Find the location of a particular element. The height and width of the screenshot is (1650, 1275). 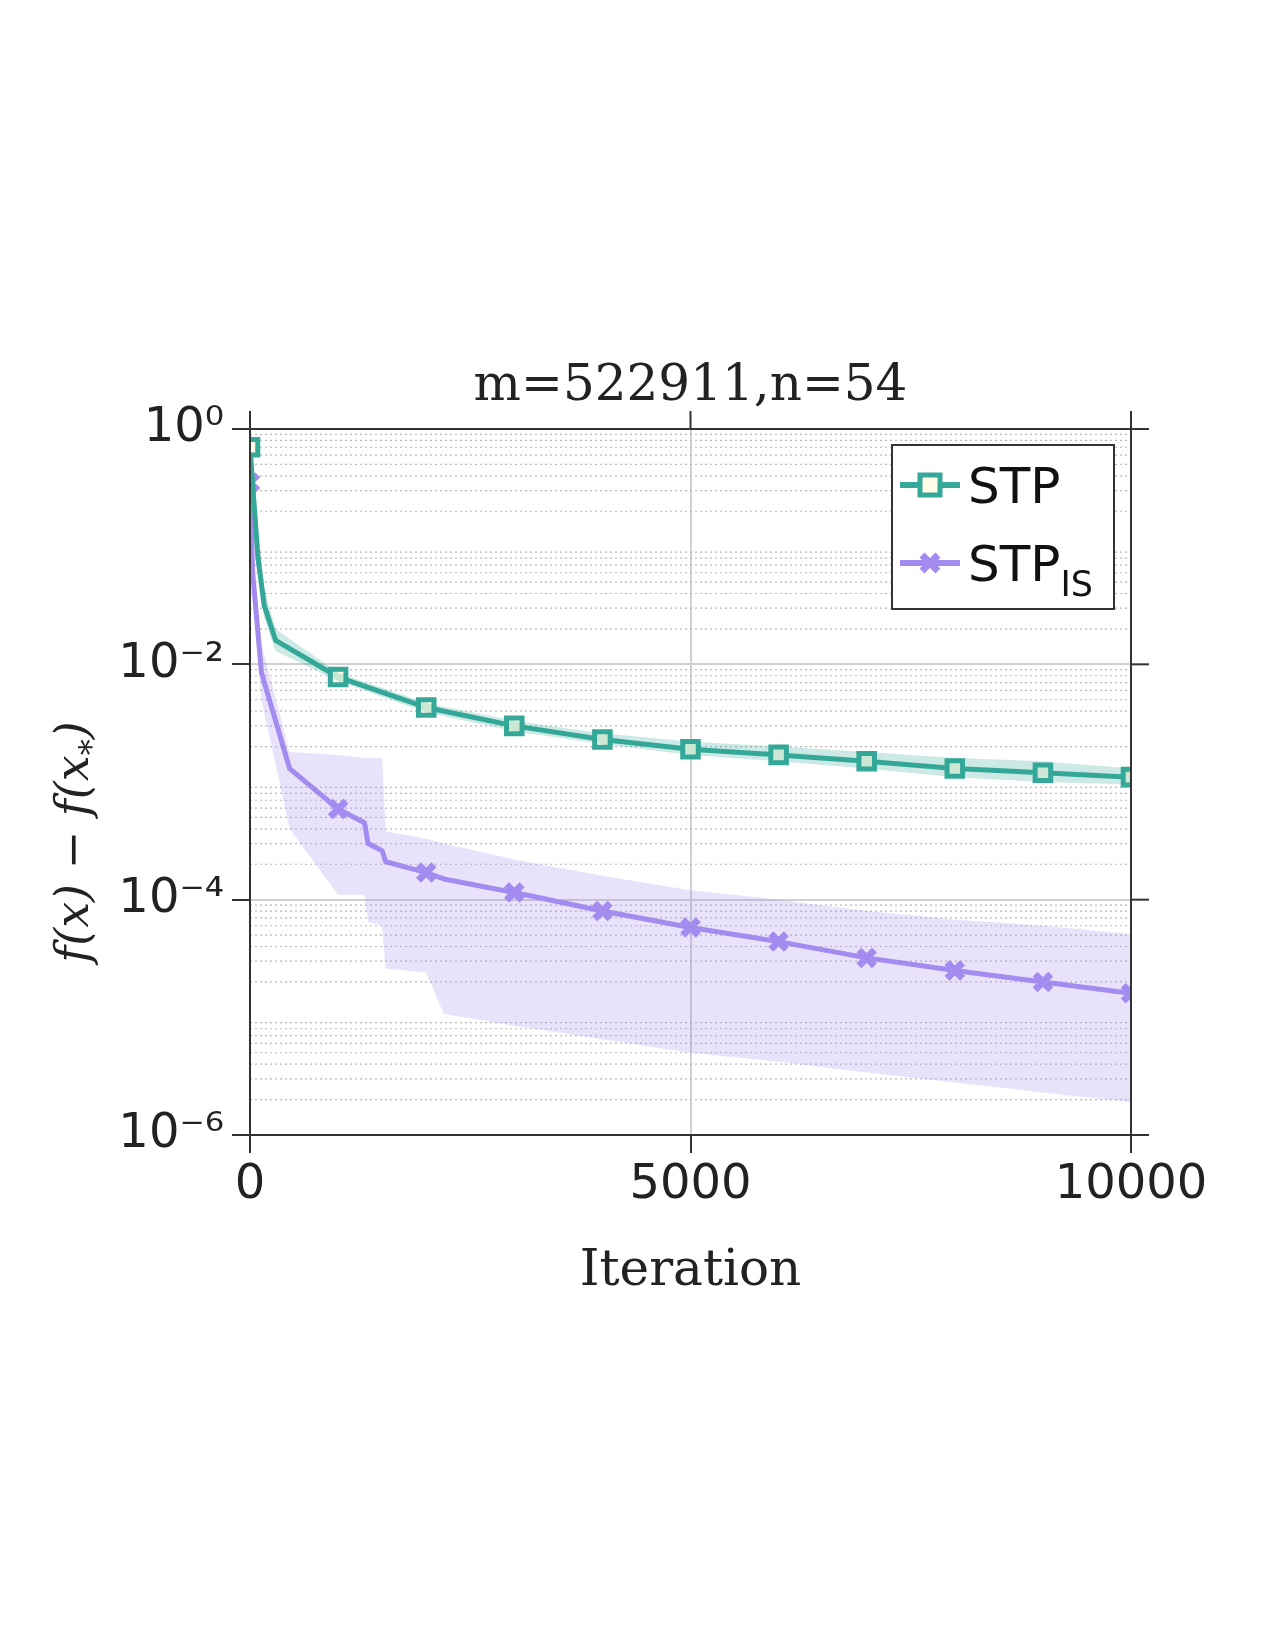

y-tick-label: 10⁻⁴ is located at coordinates (171, 895).